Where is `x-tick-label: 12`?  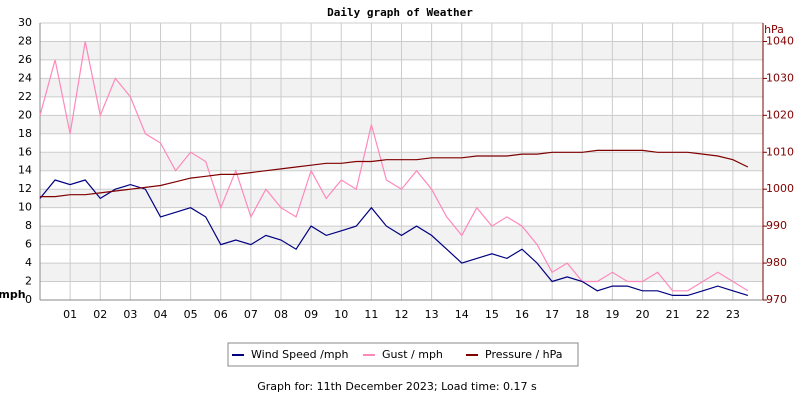
x-tick-label: 12 is located at coordinates (402, 314).